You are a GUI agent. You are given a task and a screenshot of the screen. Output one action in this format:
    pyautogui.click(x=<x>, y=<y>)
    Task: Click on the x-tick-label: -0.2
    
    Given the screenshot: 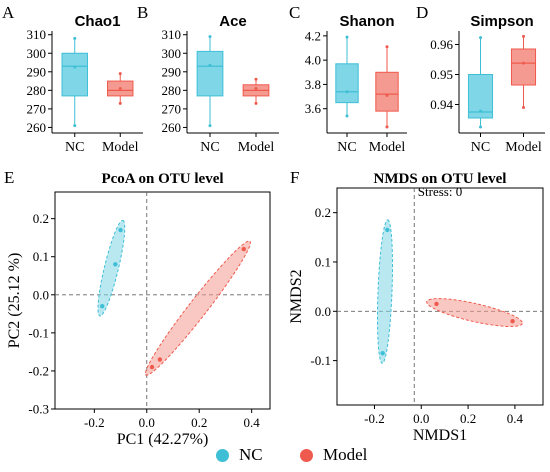 What is the action you would take?
    pyautogui.click(x=374, y=418)
    